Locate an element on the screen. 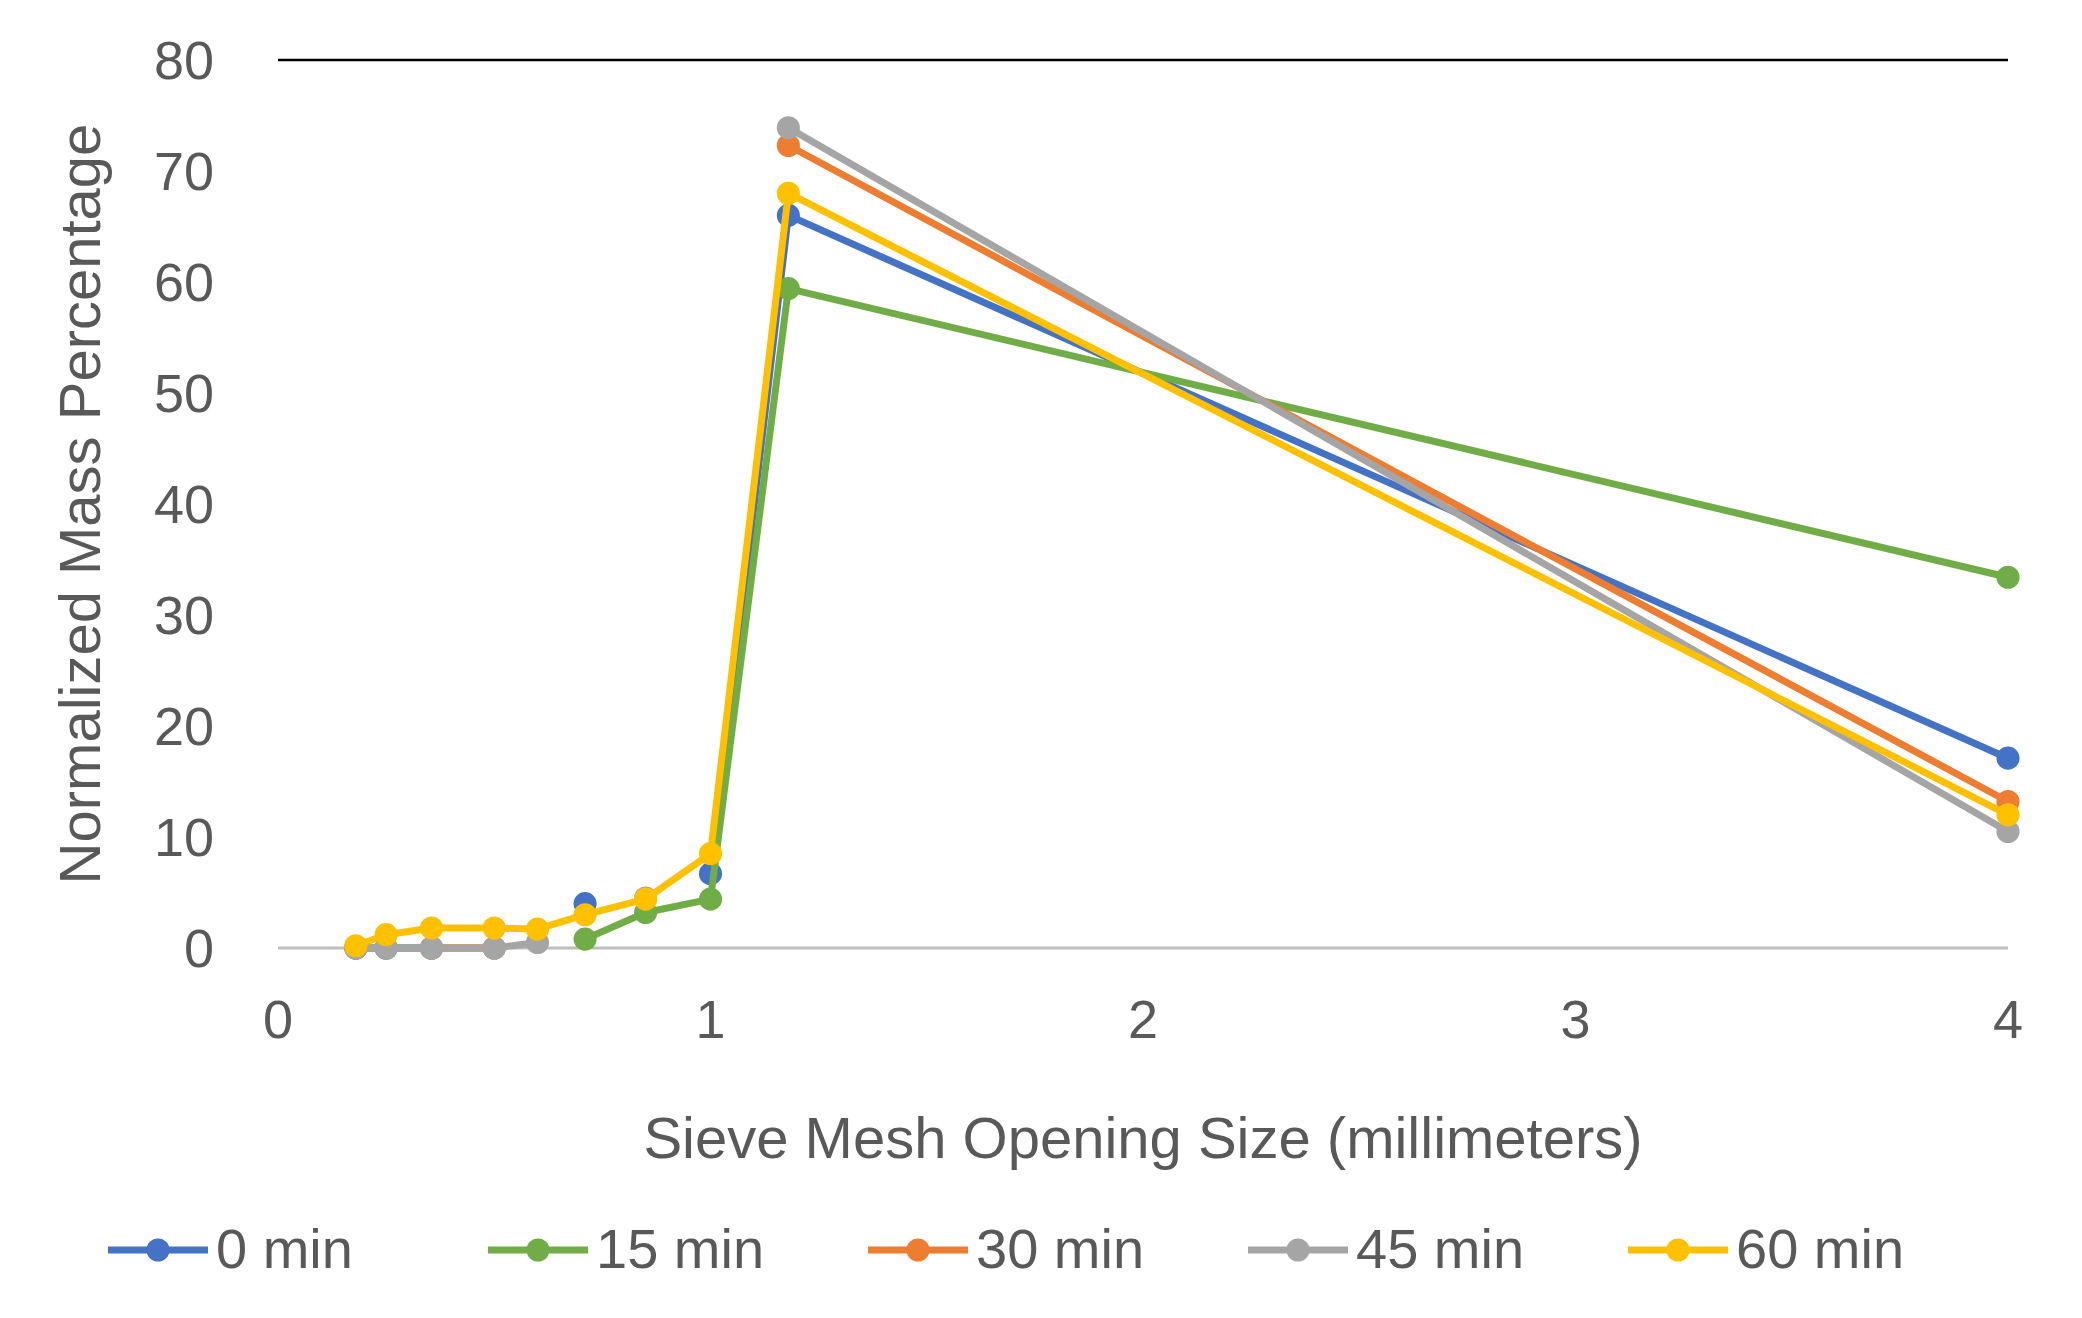 The width and height of the screenshot is (2082, 1318). y-tick-label: 0 is located at coordinates (198, 947).